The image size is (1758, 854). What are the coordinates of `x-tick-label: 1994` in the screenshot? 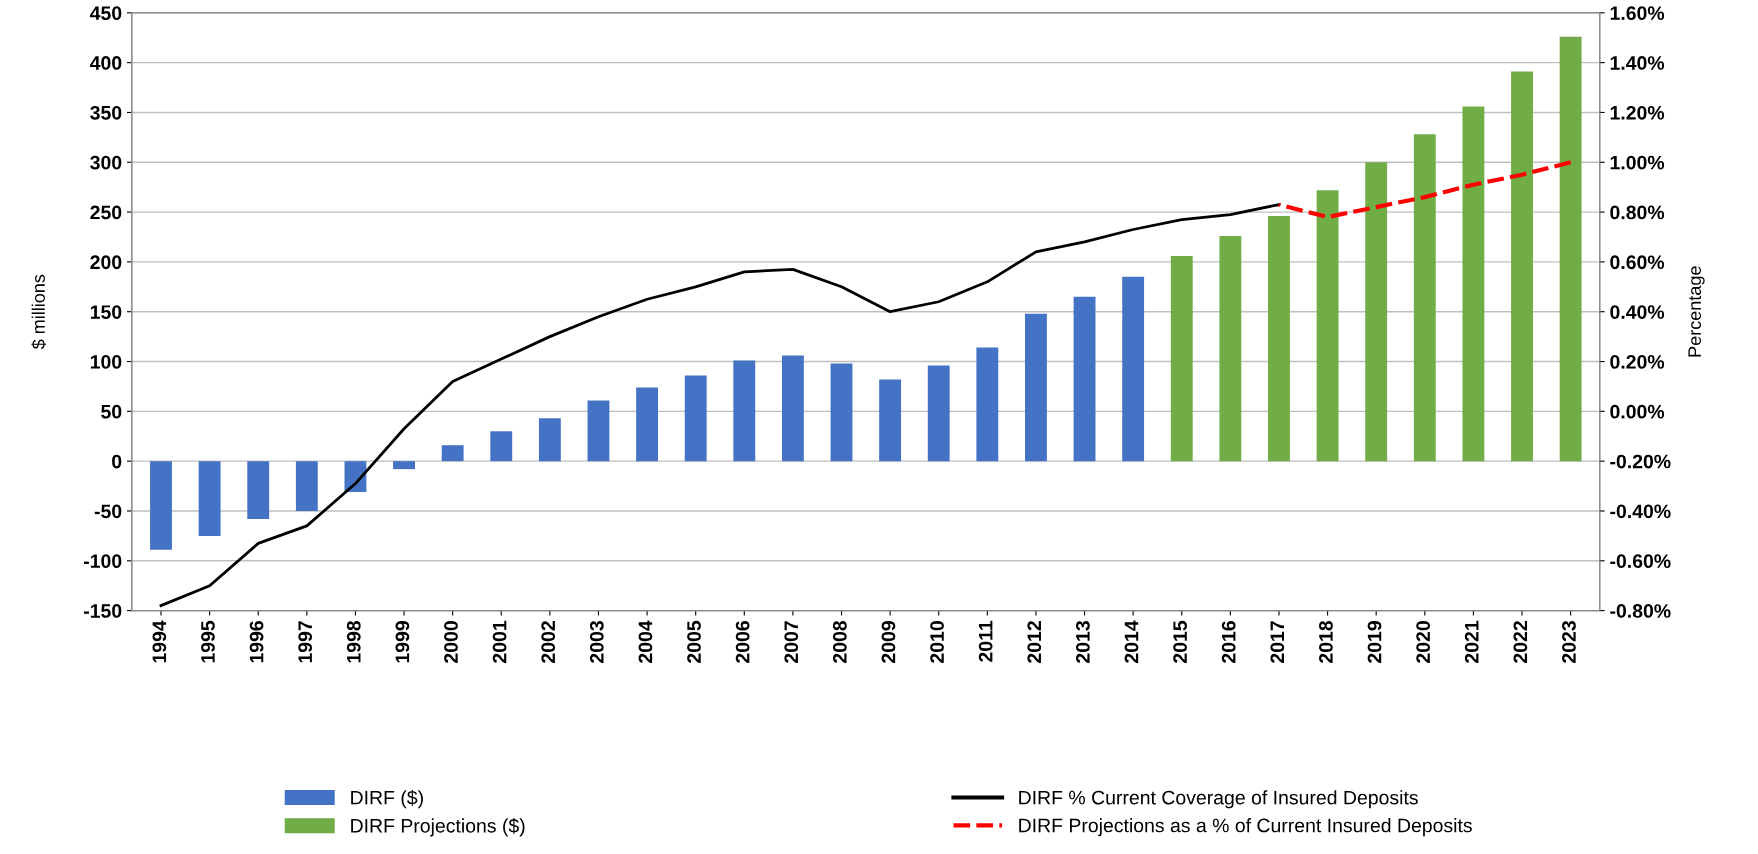 It's located at (159, 641).